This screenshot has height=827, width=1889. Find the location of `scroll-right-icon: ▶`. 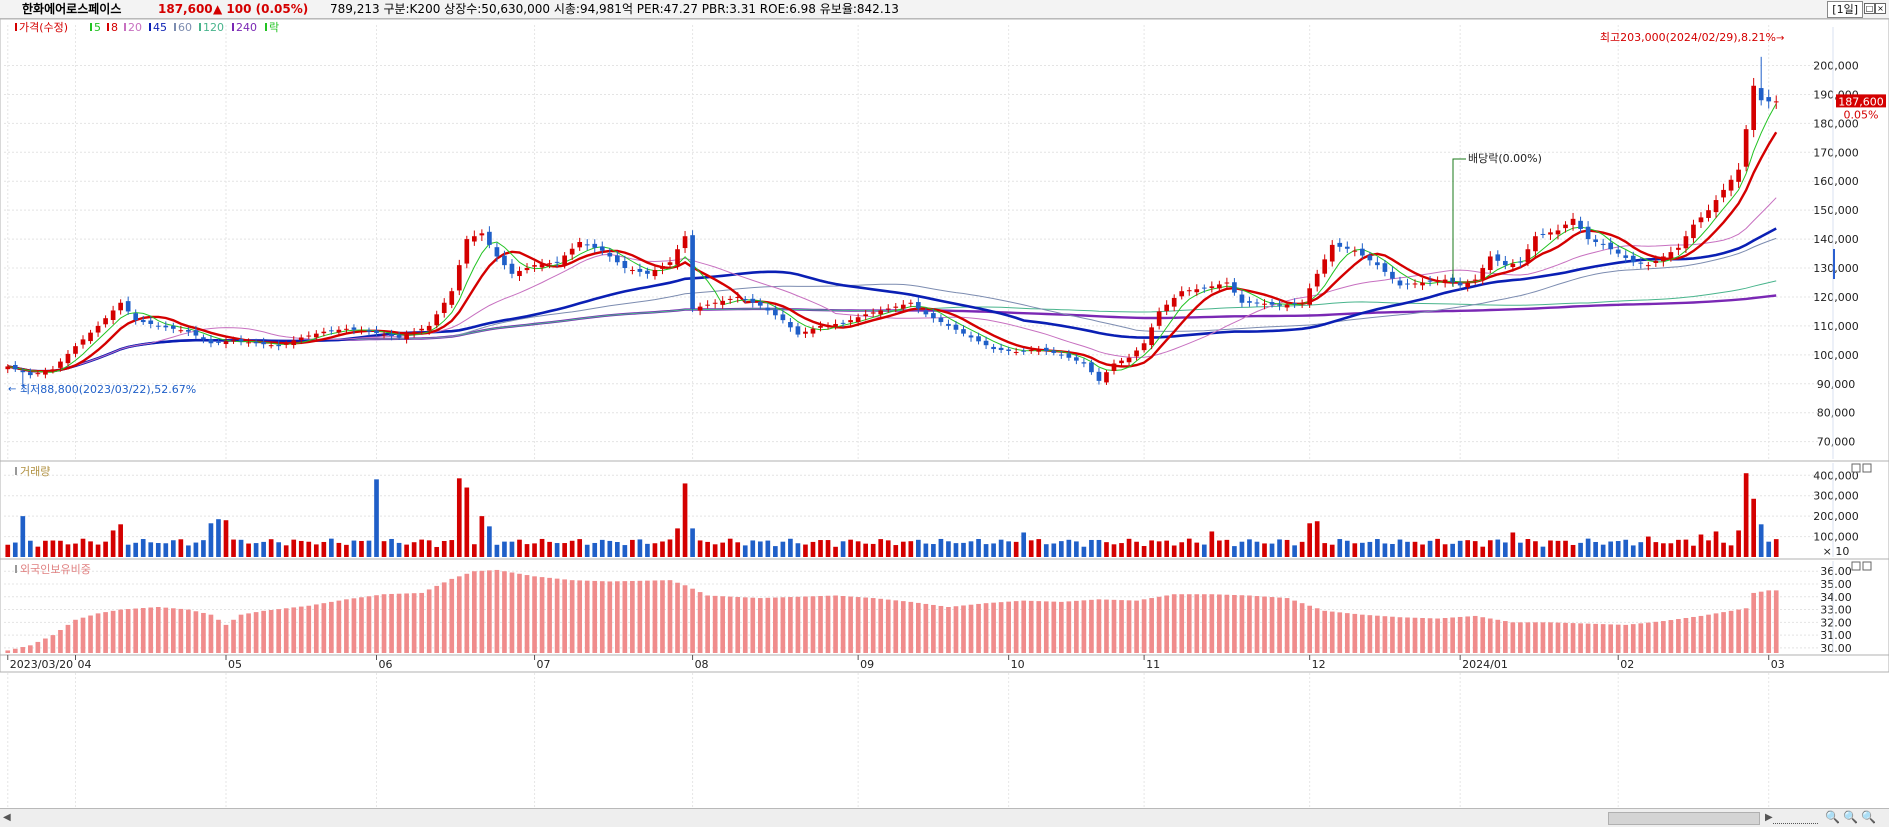

scroll-right-icon: ▶ is located at coordinates (1769, 817).